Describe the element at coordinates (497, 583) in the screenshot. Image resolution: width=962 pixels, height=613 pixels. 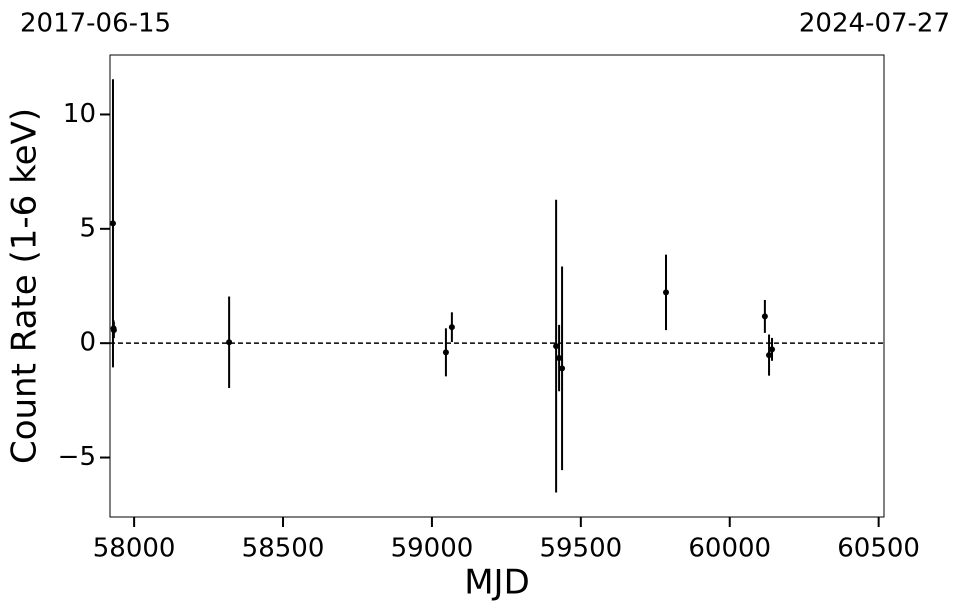
I see `x-axis-label: MJD` at that location.